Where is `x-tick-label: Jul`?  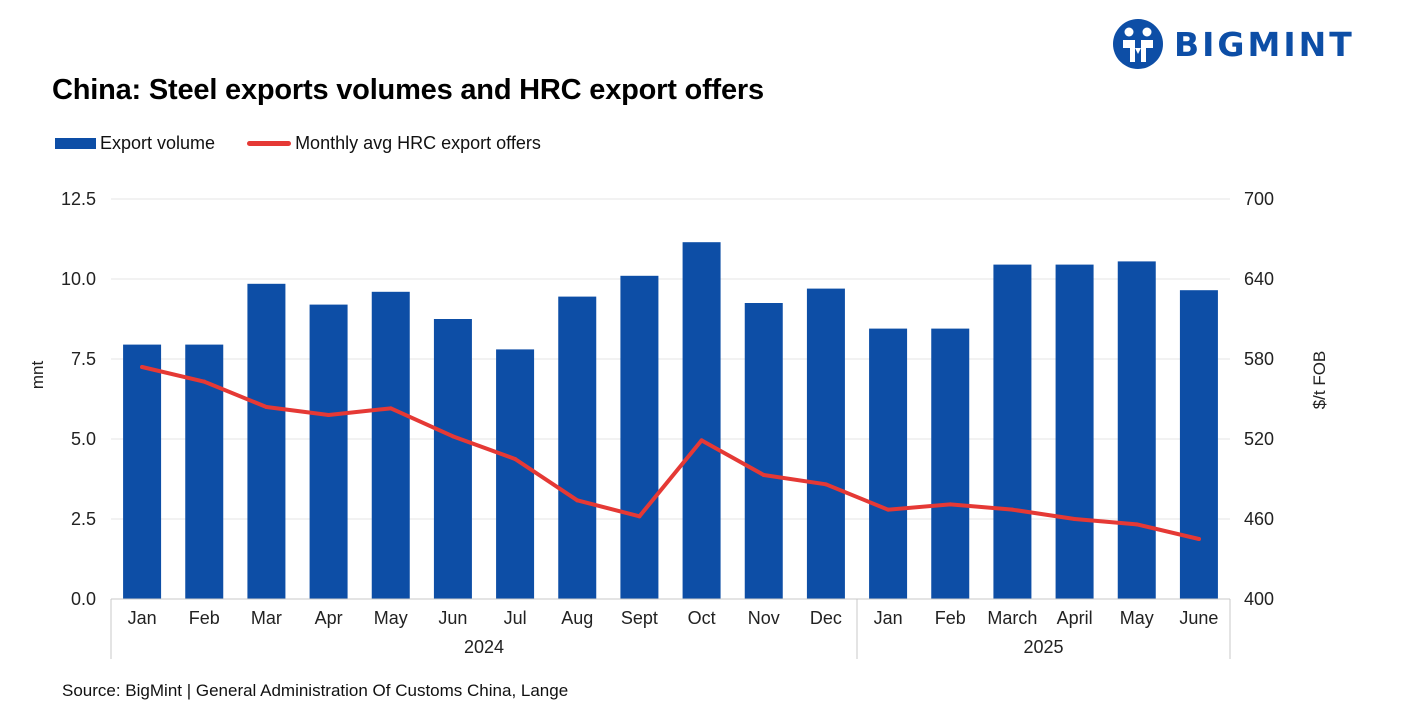 x-tick-label: Jul is located at coordinates (515, 618).